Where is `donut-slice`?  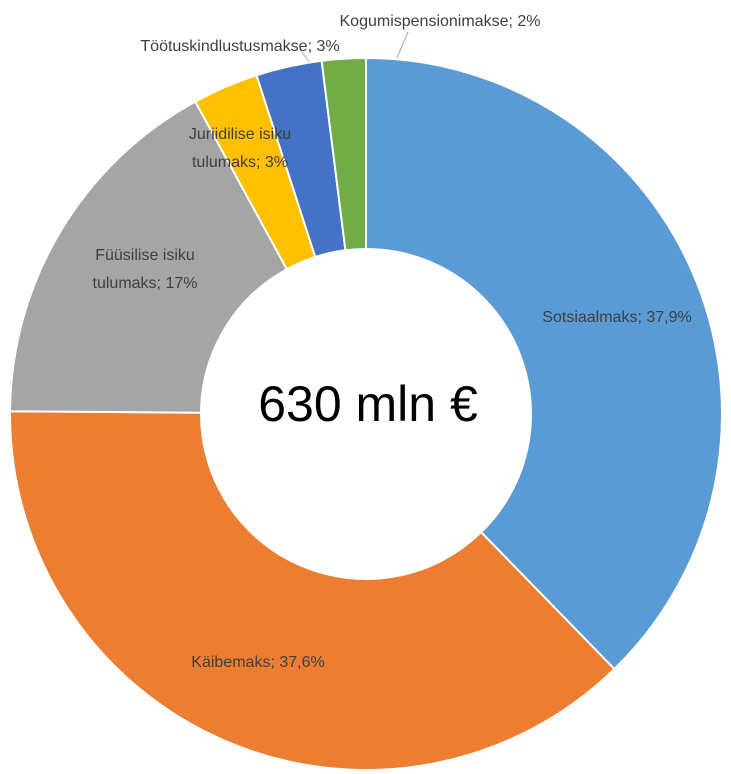
donut-slice is located at coordinates (343, 154).